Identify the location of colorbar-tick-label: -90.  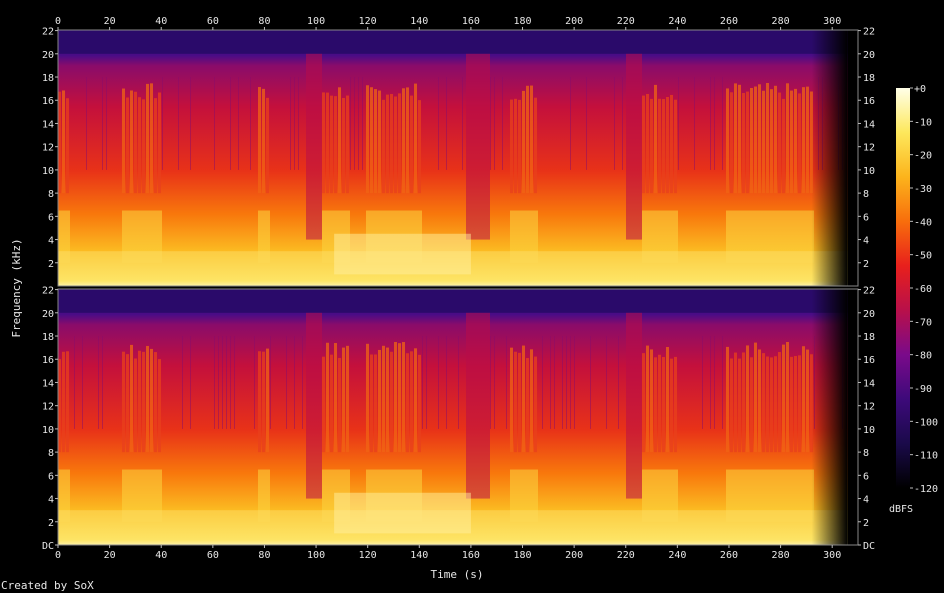
(923, 389).